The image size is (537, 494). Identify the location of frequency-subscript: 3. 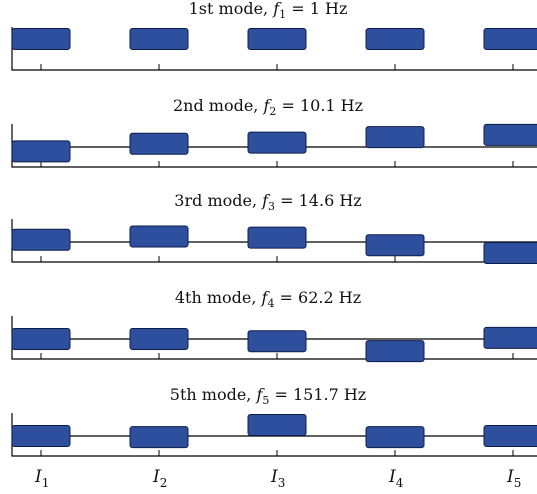
(271, 206).